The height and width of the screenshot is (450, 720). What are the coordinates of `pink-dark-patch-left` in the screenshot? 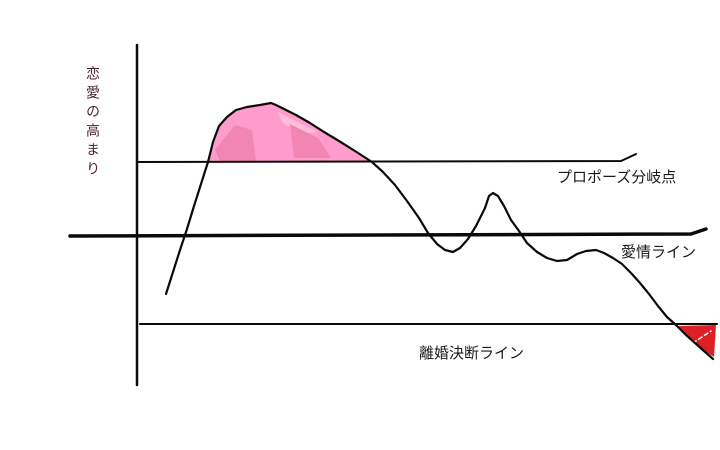 It's located at (235, 143).